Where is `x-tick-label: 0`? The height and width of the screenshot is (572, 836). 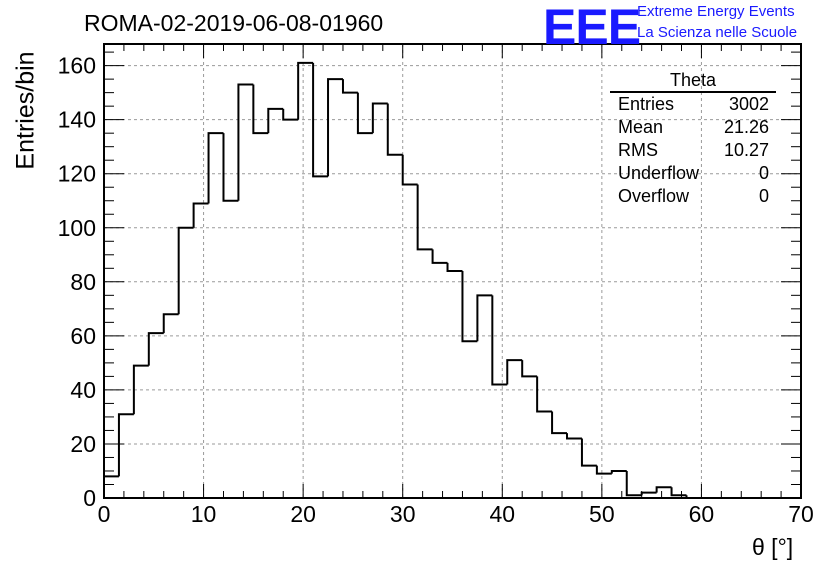 x-tick-label: 0 is located at coordinates (104, 514).